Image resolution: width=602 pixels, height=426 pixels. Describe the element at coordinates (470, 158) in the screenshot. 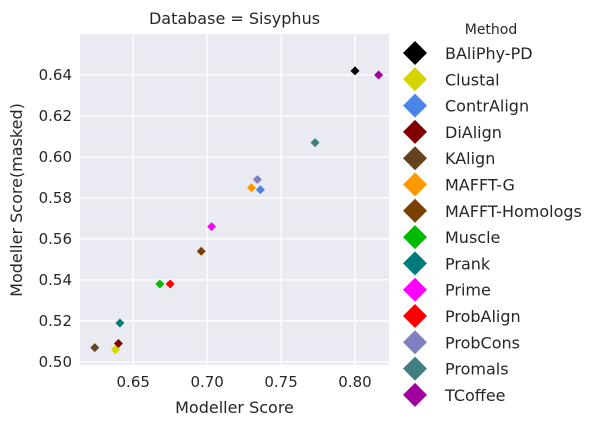

I see `legend-label: KAlign` at that location.